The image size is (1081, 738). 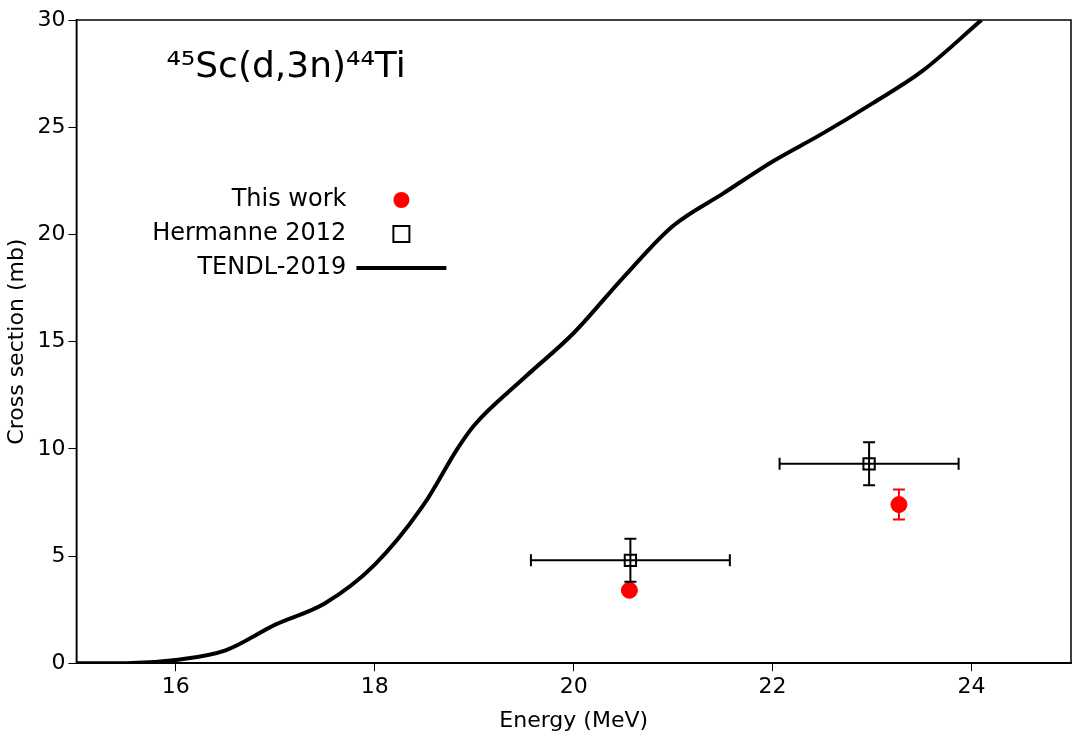 I want to click on y-tick-label: 0, so click(x=58, y=661).